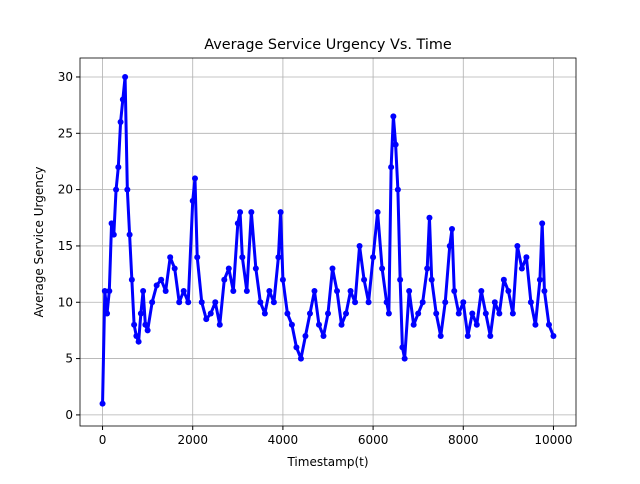 Image resolution: width=640 pixels, height=484 pixels. I want to click on y-tick-label: 15, so click(65, 246).